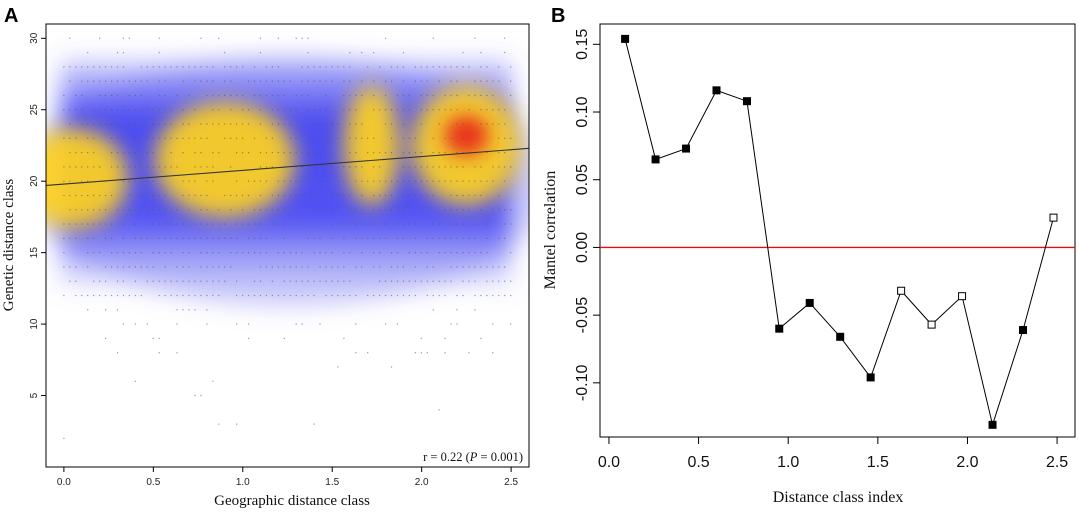  I want to click on panel-b-x-axis-label: Distance class index, so click(838, 497).